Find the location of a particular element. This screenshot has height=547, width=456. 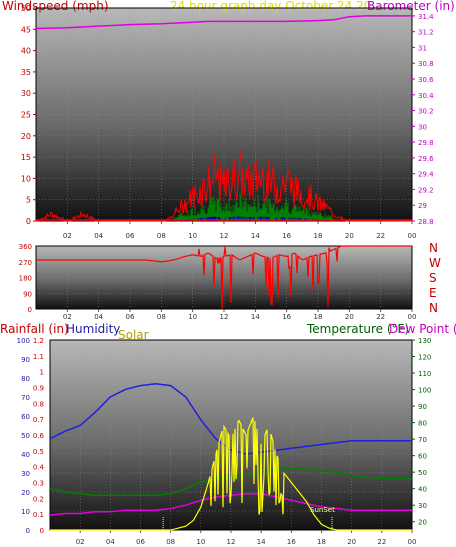

rain-ytick-label: 0.1 is located at coordinates (38, 515).